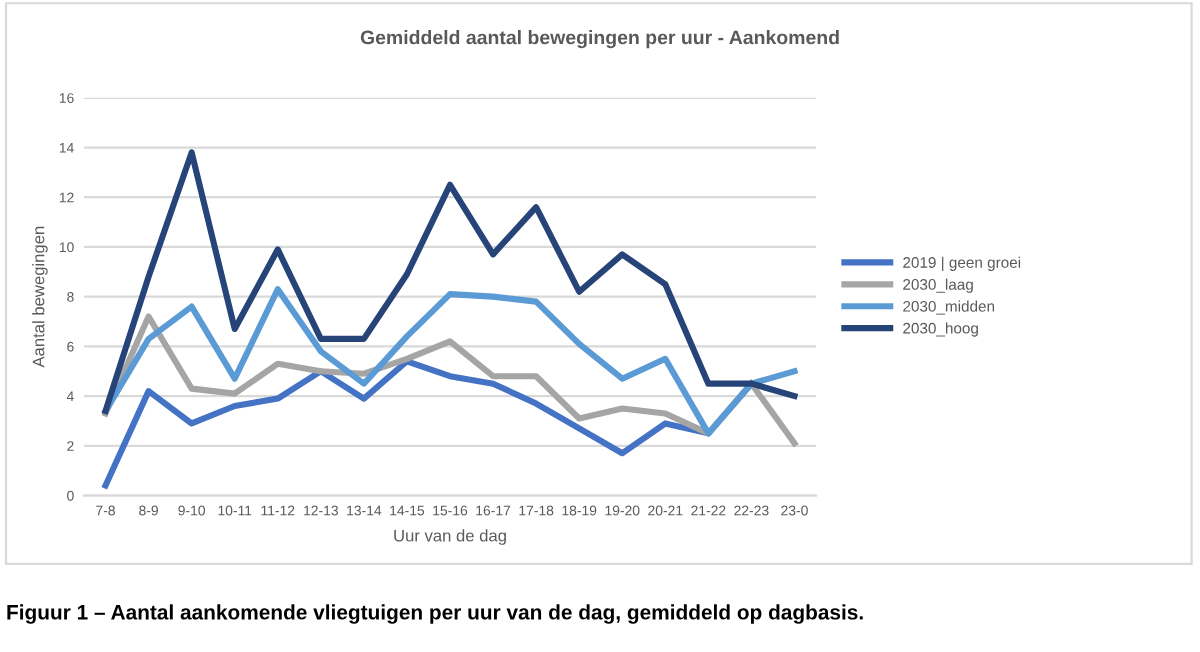 The height and width of the screenshot is (652, 1200). I want to click on y-axis-title: Aantal bewegingen, so click(40, 297).